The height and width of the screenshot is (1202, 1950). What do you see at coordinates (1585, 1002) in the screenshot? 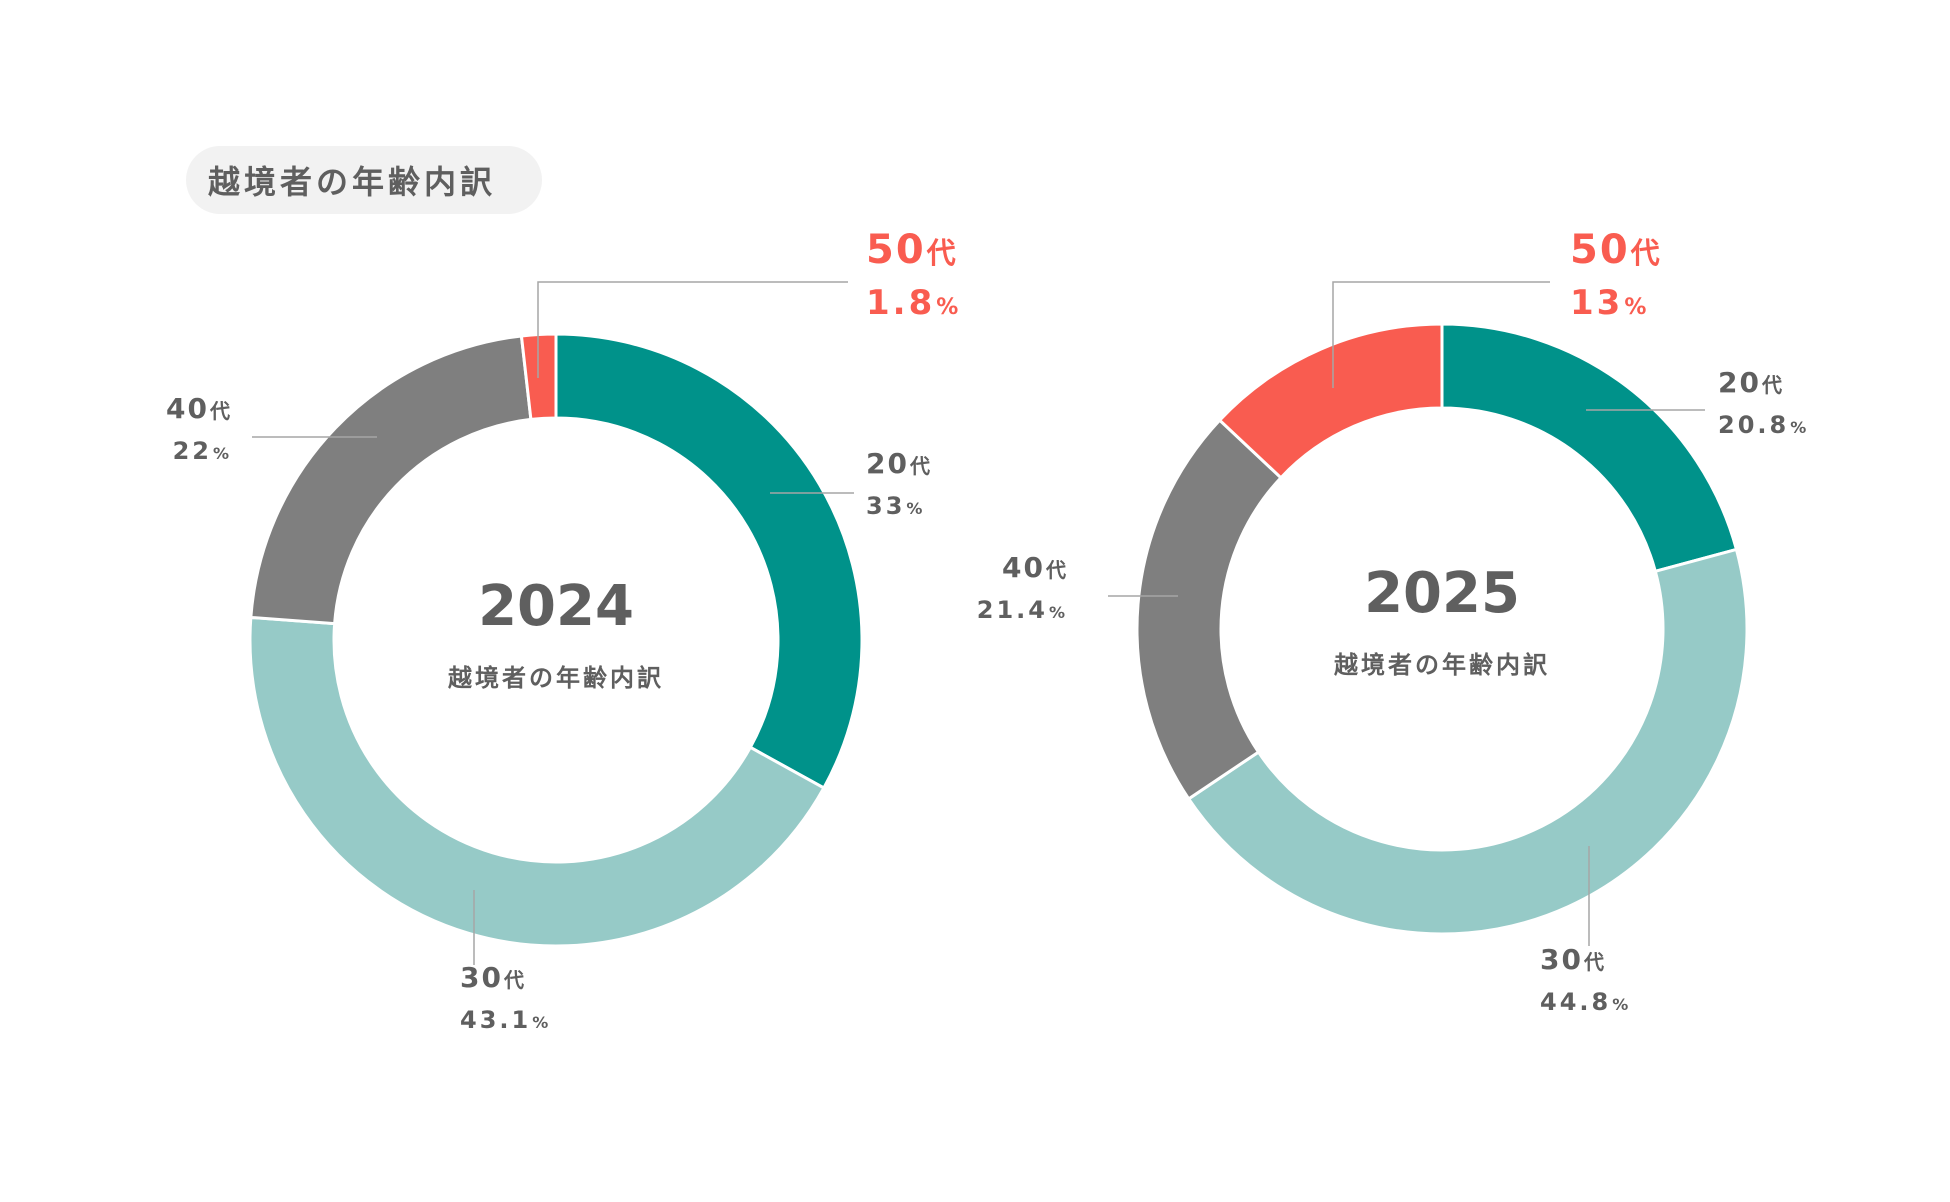
I see `slice-value-30s: 44.8%` at bounding box center [1585, 1002].